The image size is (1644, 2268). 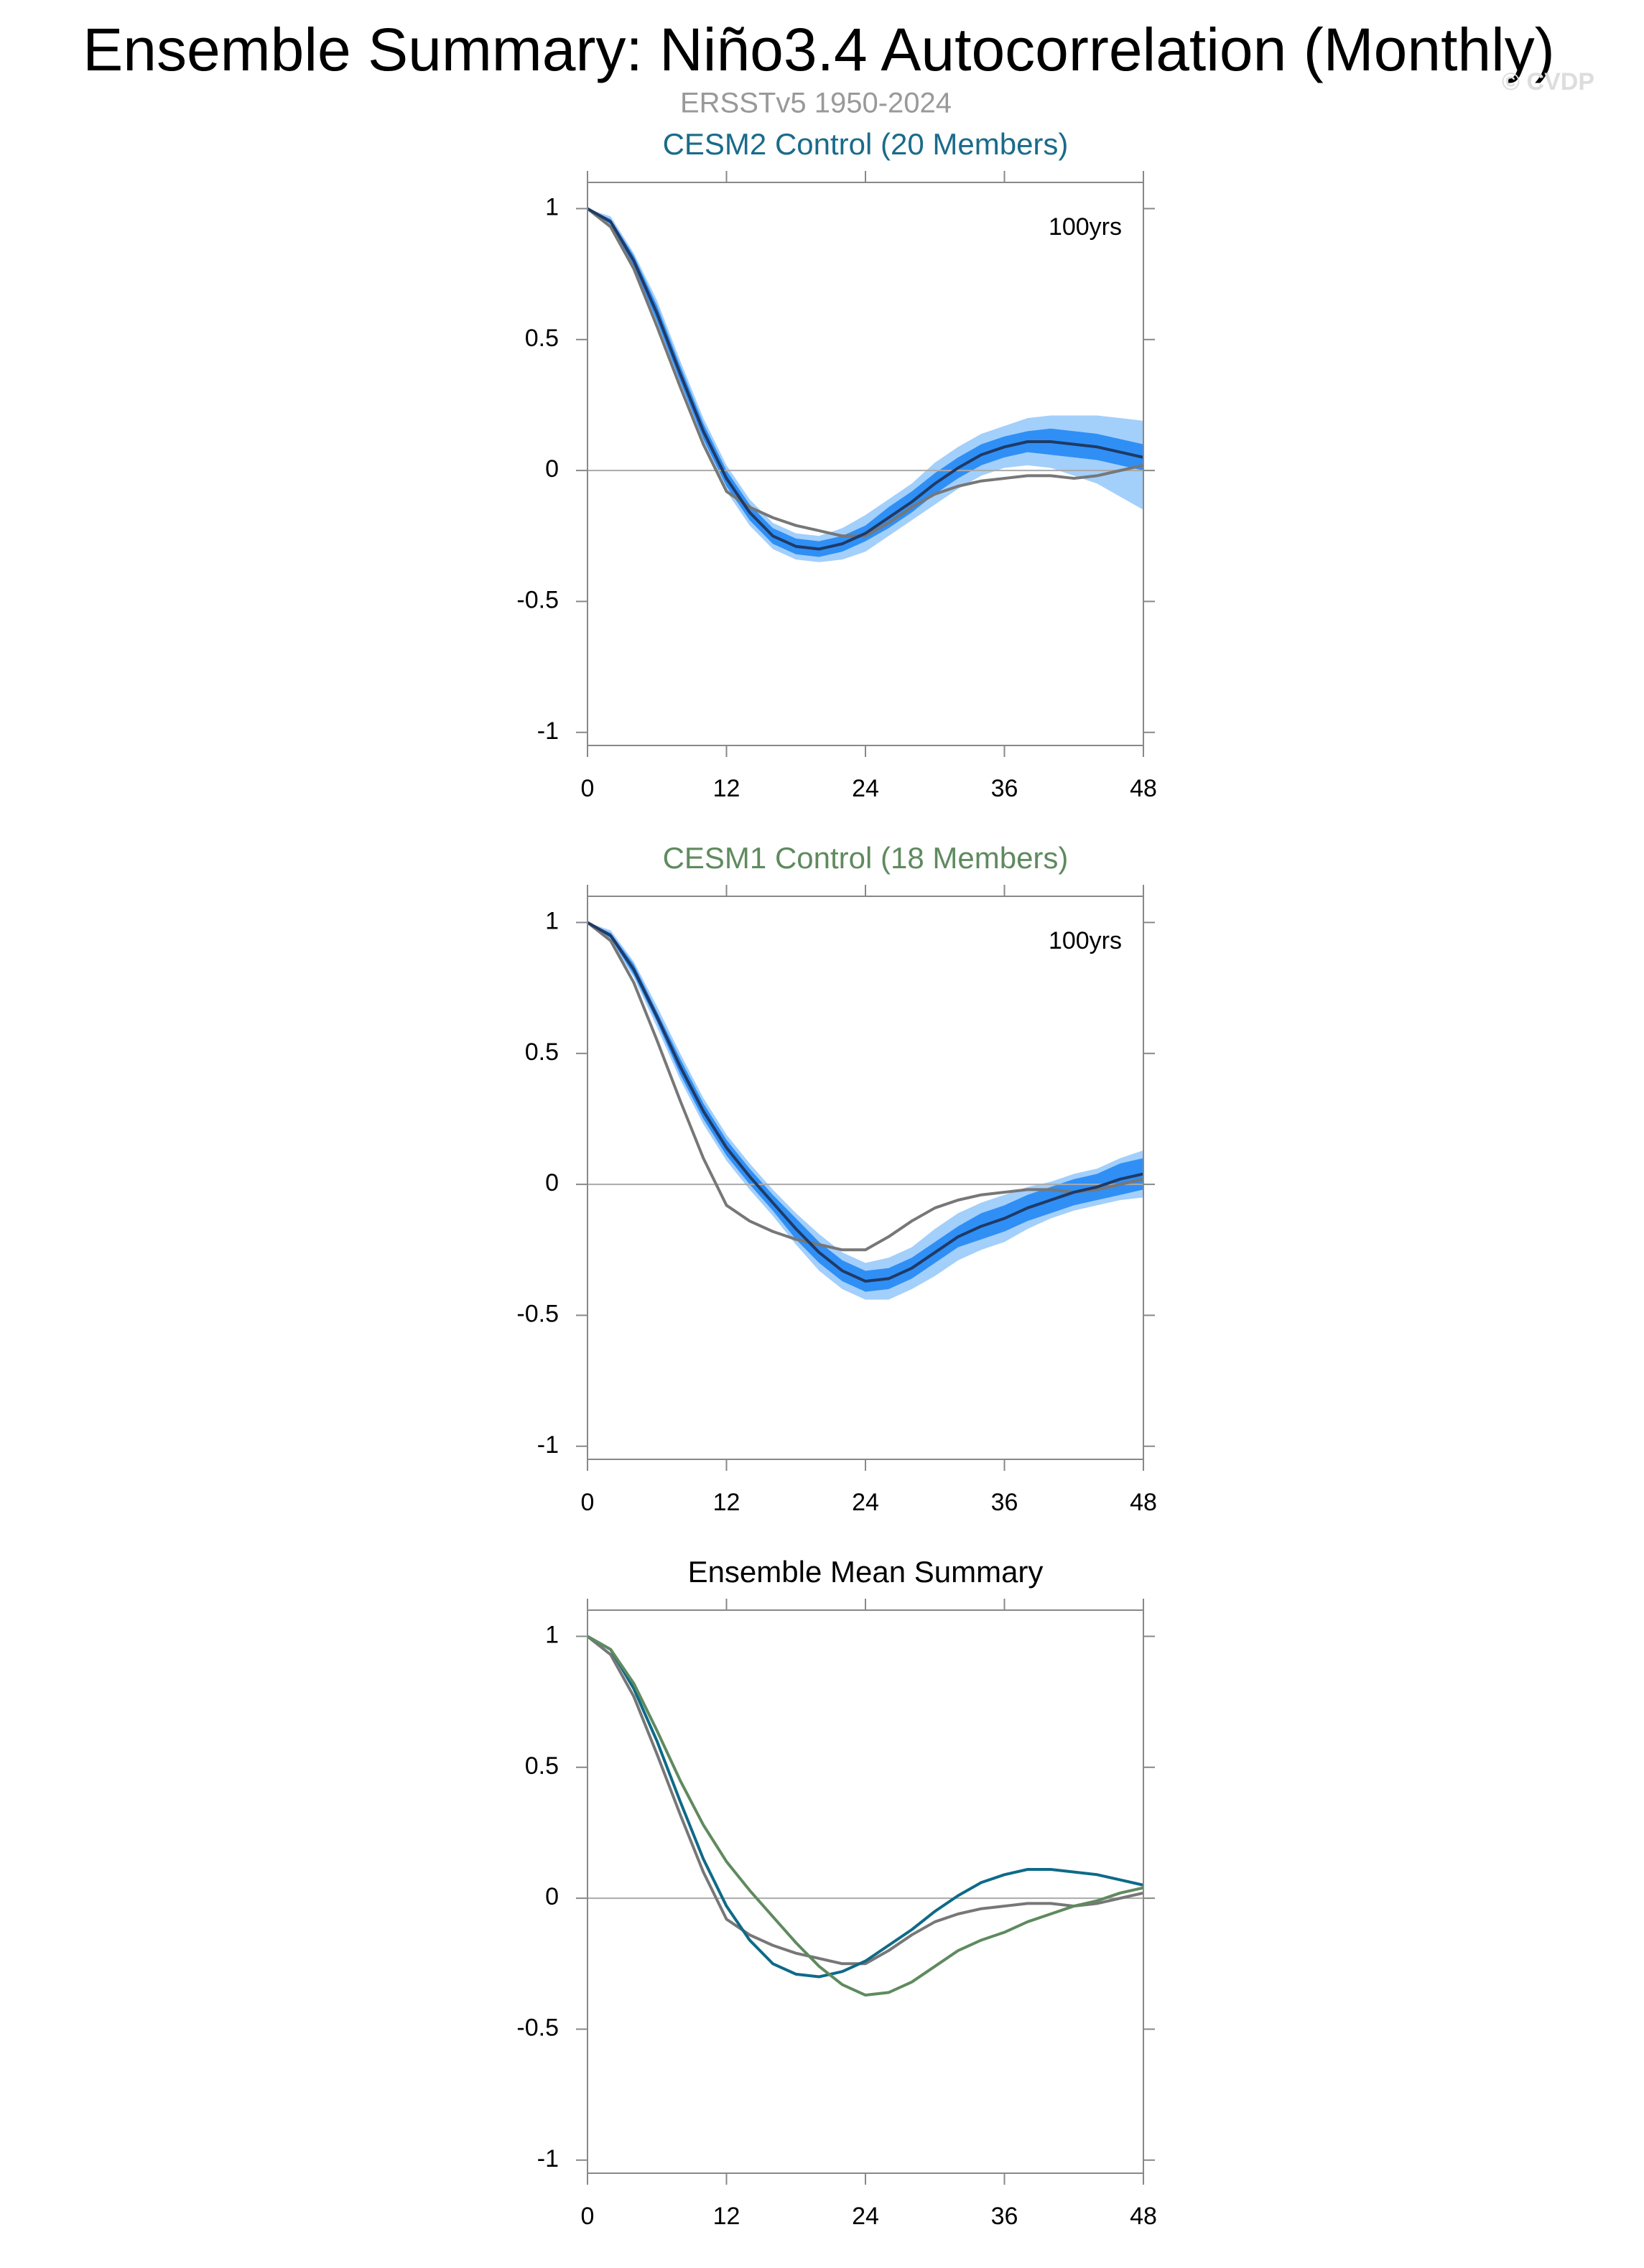 What do you see at coordinates (816, 103) in the screenshot?
I see `subtitle: ERSSTv5 1950-2024` at bounding box center [816, 103].